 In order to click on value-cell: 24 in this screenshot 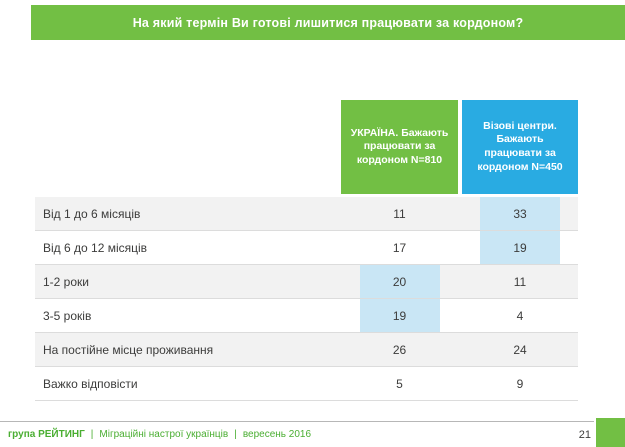, I will do `click(520, 349)`.